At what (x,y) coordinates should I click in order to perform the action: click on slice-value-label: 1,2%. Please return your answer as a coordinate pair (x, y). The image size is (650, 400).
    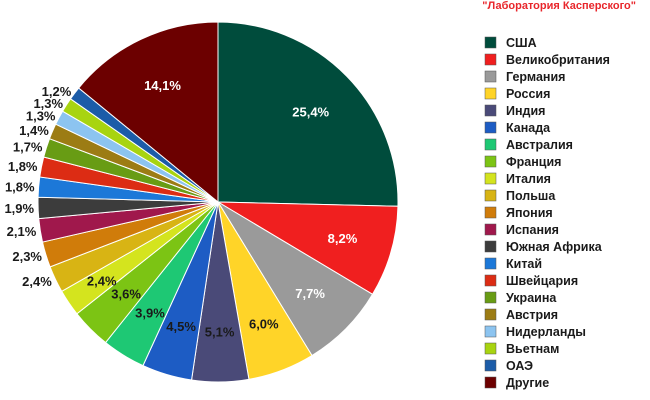
    Looking at the image, I should click on (57, 91).